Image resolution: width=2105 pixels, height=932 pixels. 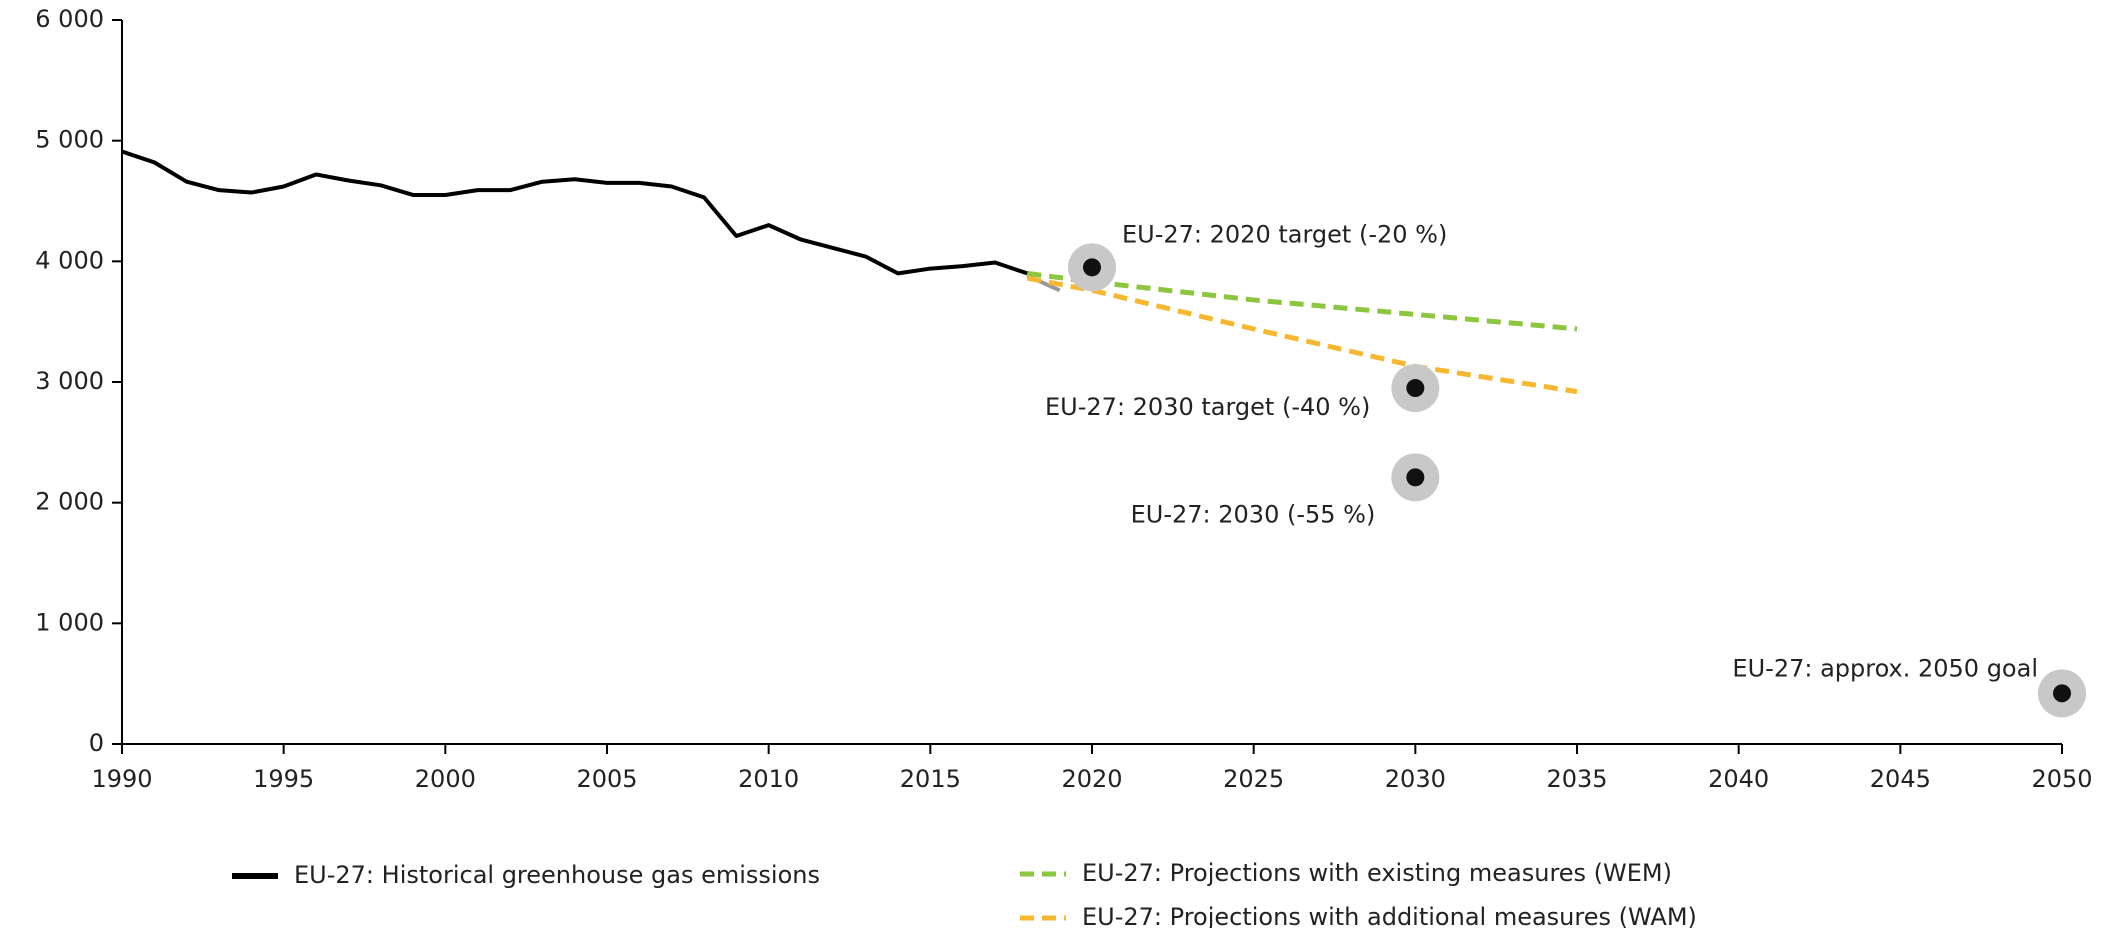 I want to click on x-tick-label: 2015, so click(x=930, y=779).